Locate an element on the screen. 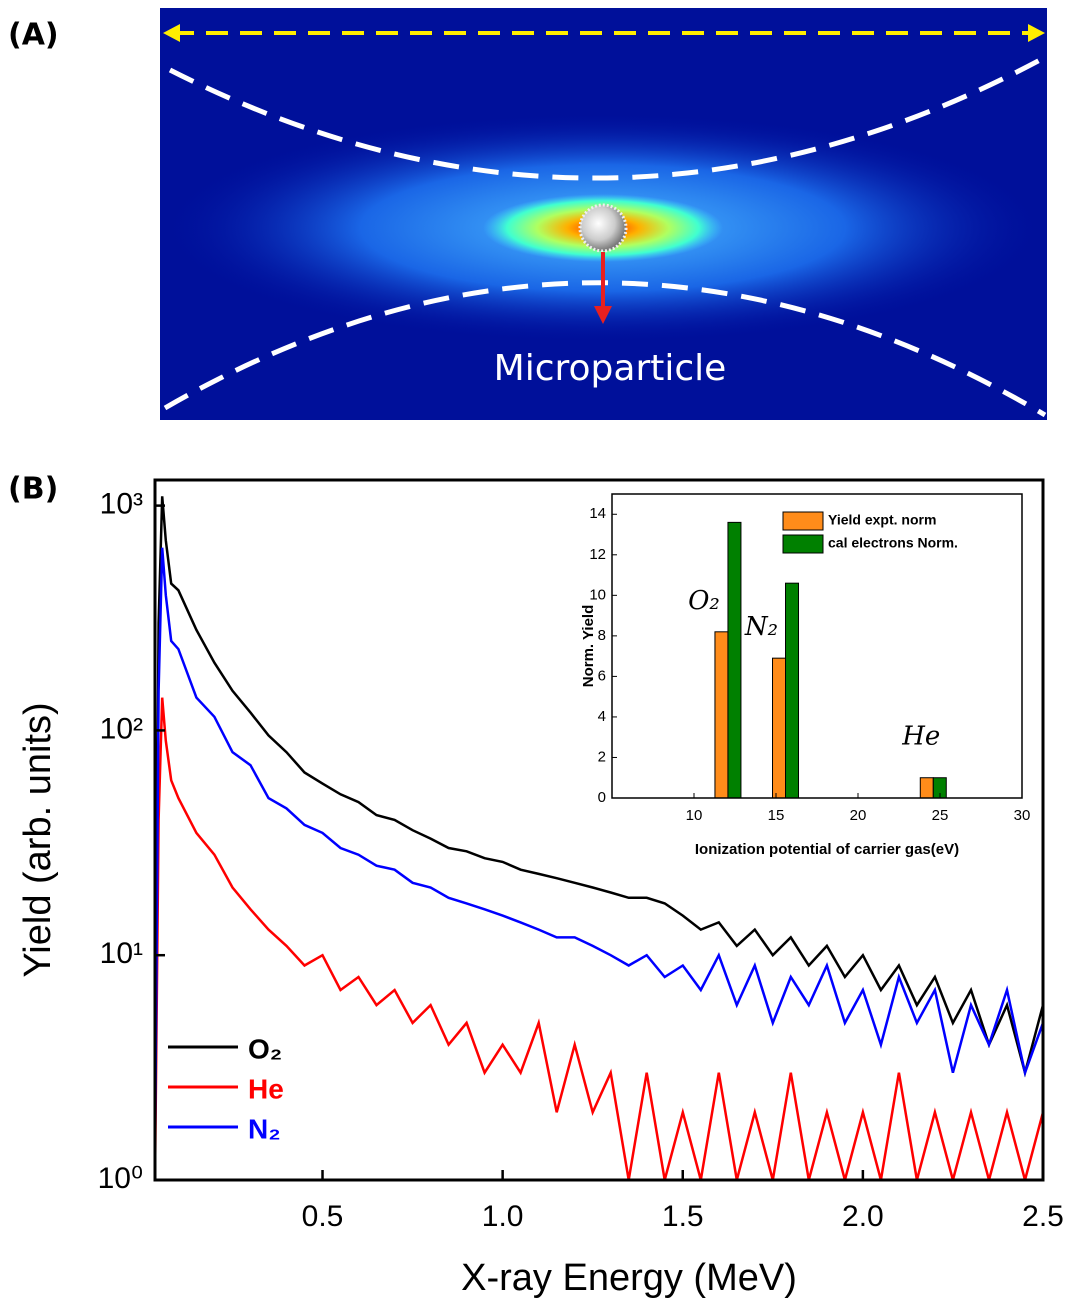 Image resolution: width=1075 pixels, height=1304 pixels. x-tick-label: 10 is located at coordinates (694, 815).